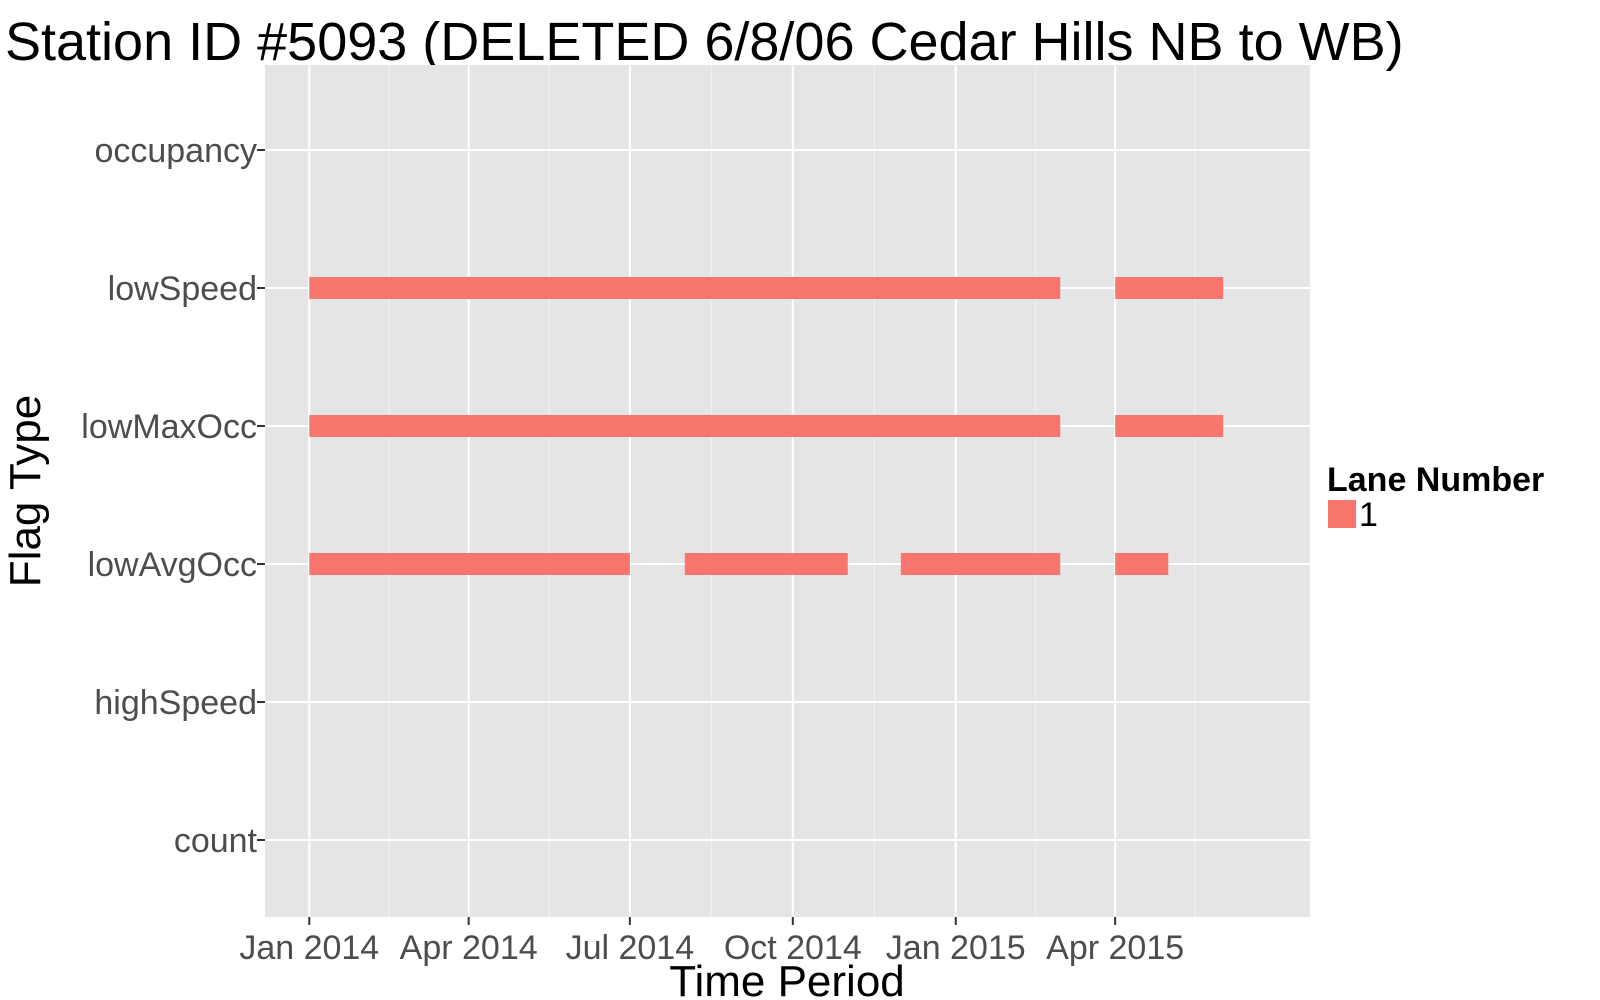 This screenshot has width=1600, height=1000. I want to click on legend: Lane Number 1, so click(1435, 497).